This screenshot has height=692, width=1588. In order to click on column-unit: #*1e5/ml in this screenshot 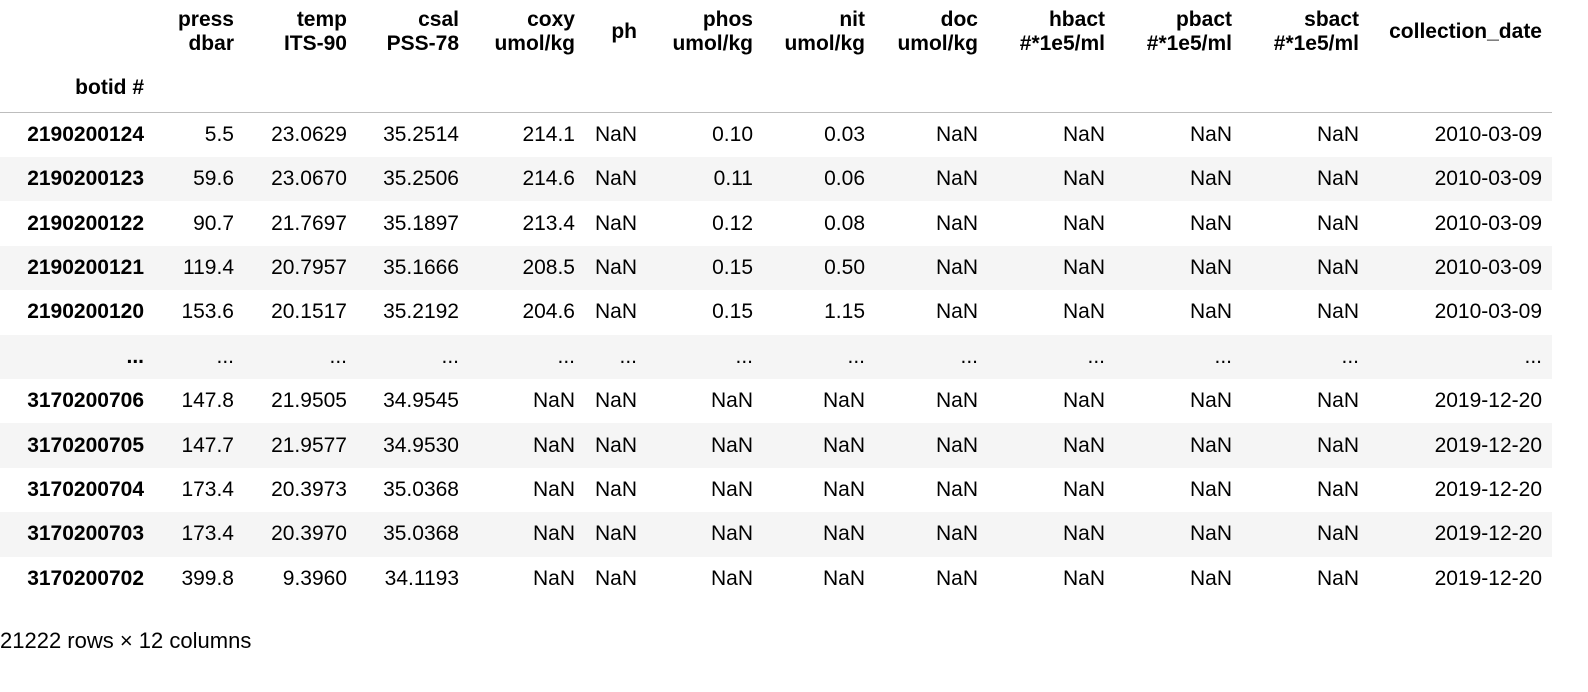, I will do `click(1316, 43)`.